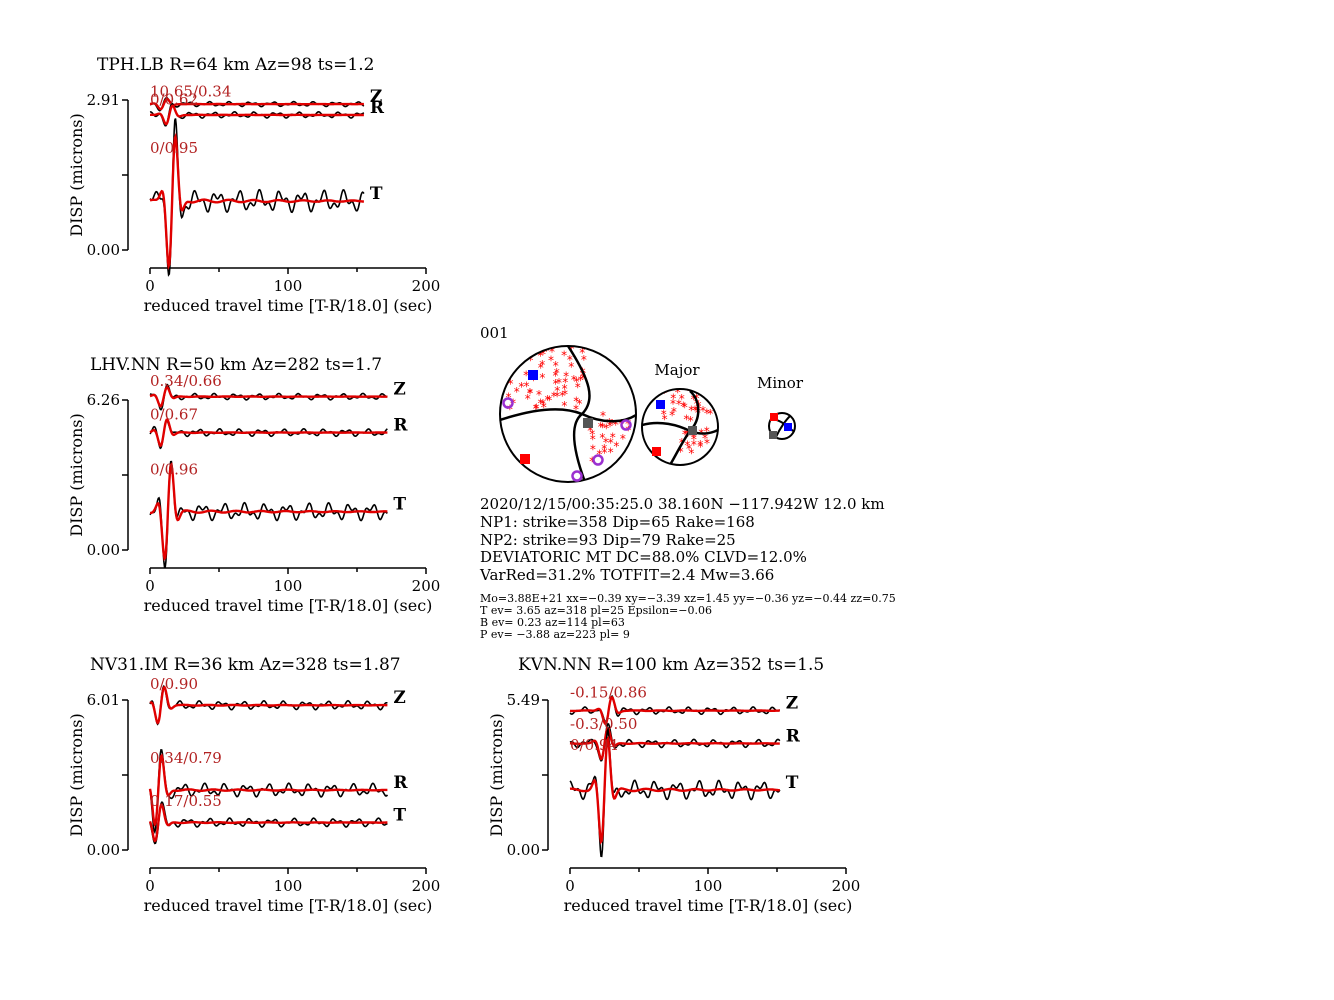  I want to click on minor-label: Minor, so click(780, 383).